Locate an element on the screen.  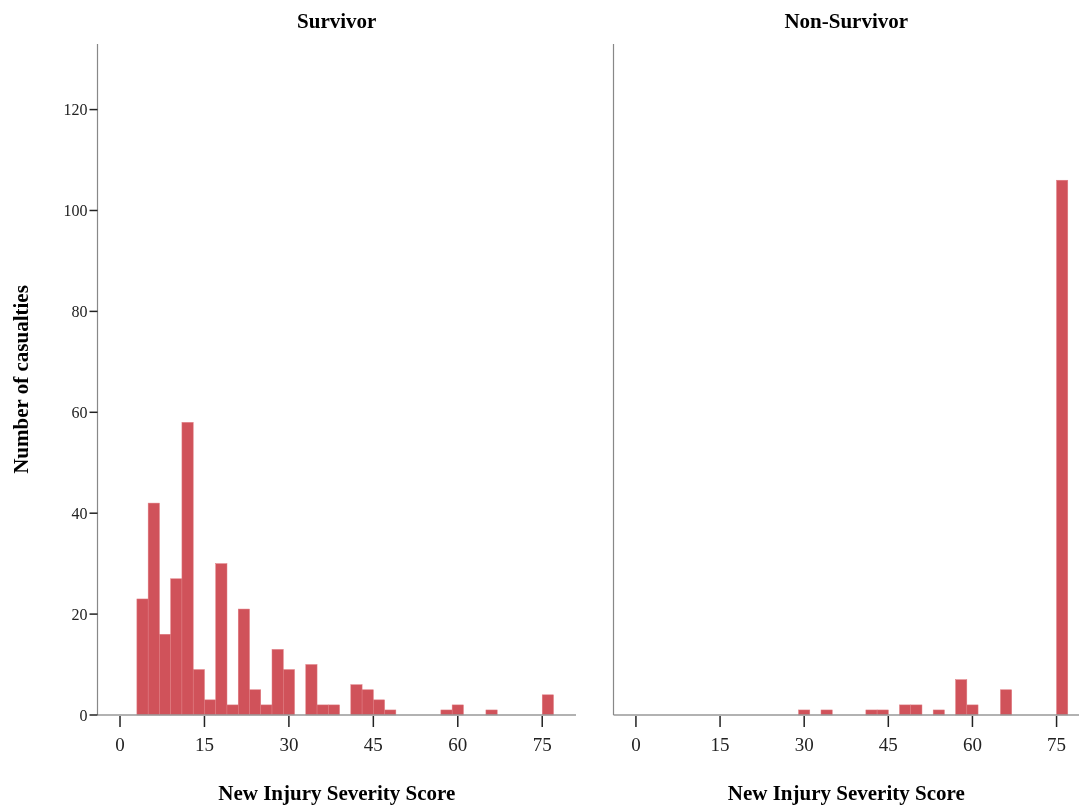
y-tick-label: 80 is located at coordinates (79, 311).